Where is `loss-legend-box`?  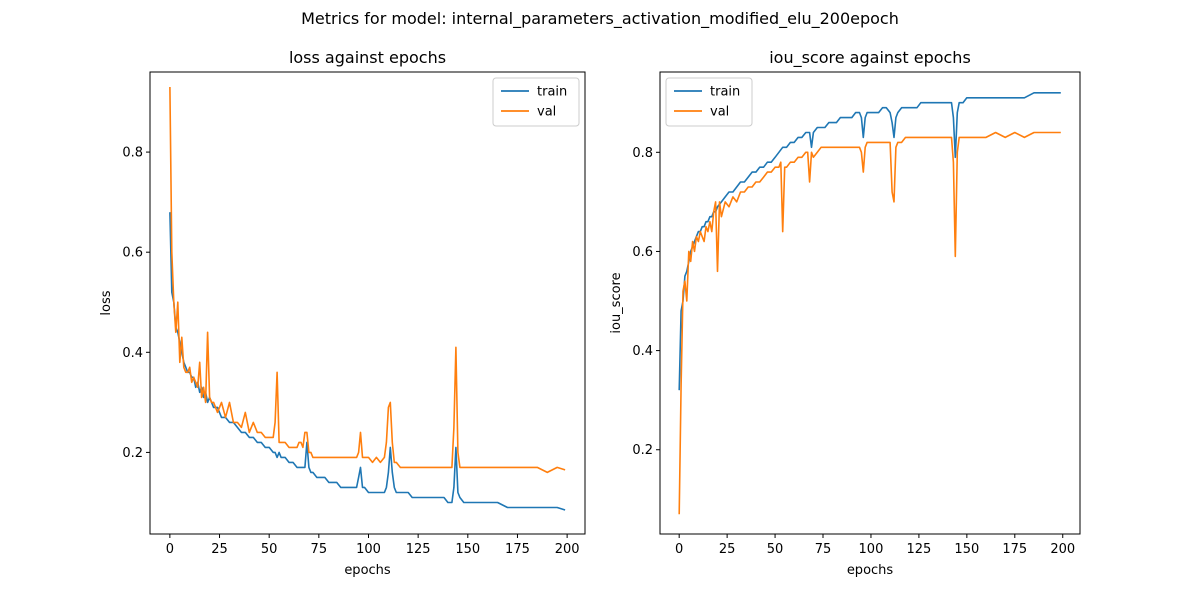 loss-legend-box is located at coordinates (536, 102).